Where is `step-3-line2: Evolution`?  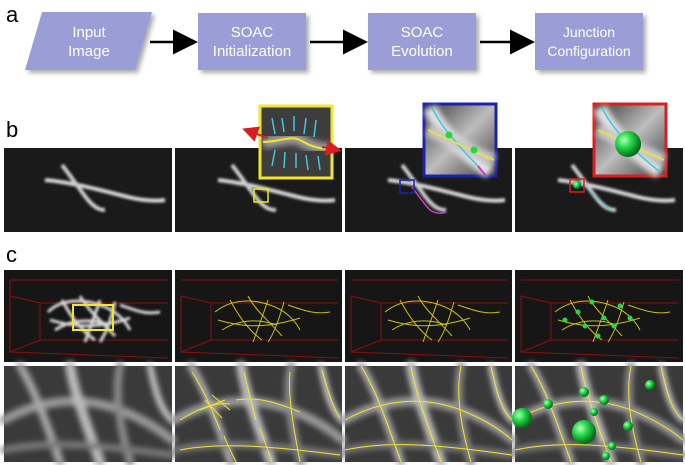
step-3-line2: Evolution is located at coordinates (422, 51).